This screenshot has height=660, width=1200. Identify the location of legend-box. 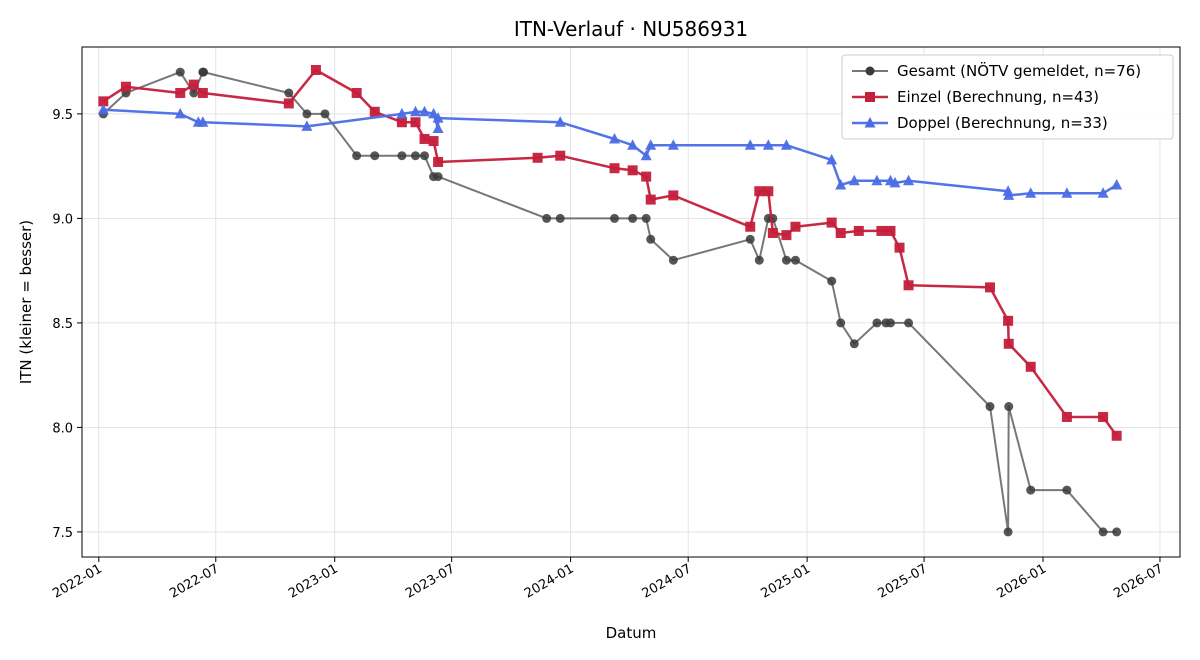
(1007, 97).